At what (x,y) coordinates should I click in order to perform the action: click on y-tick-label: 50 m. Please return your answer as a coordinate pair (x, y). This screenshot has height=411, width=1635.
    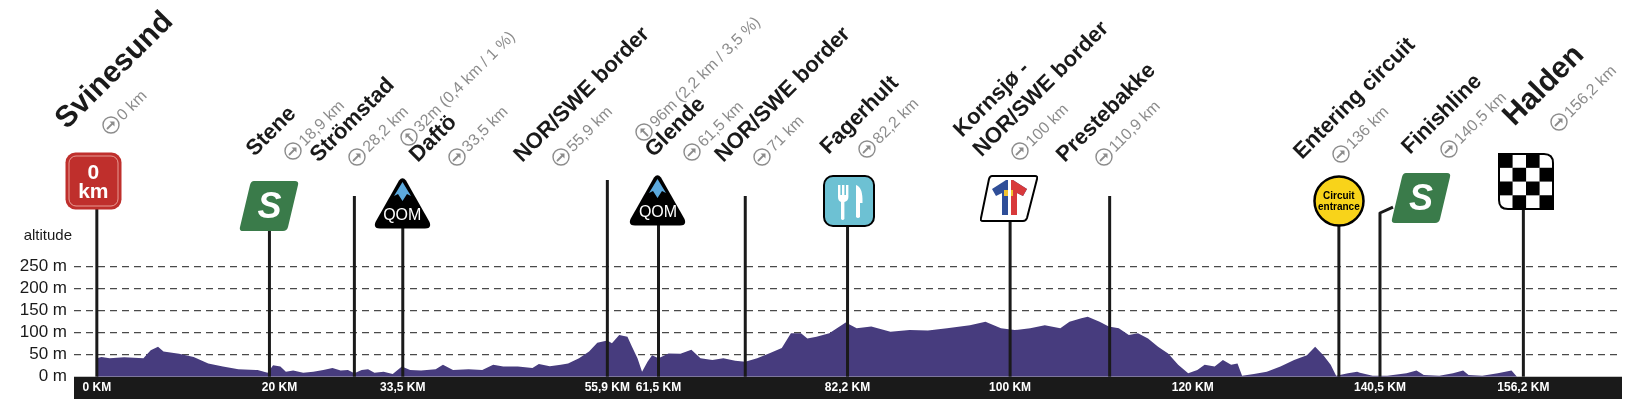
    Looking at the image, I should click on (48, 354).